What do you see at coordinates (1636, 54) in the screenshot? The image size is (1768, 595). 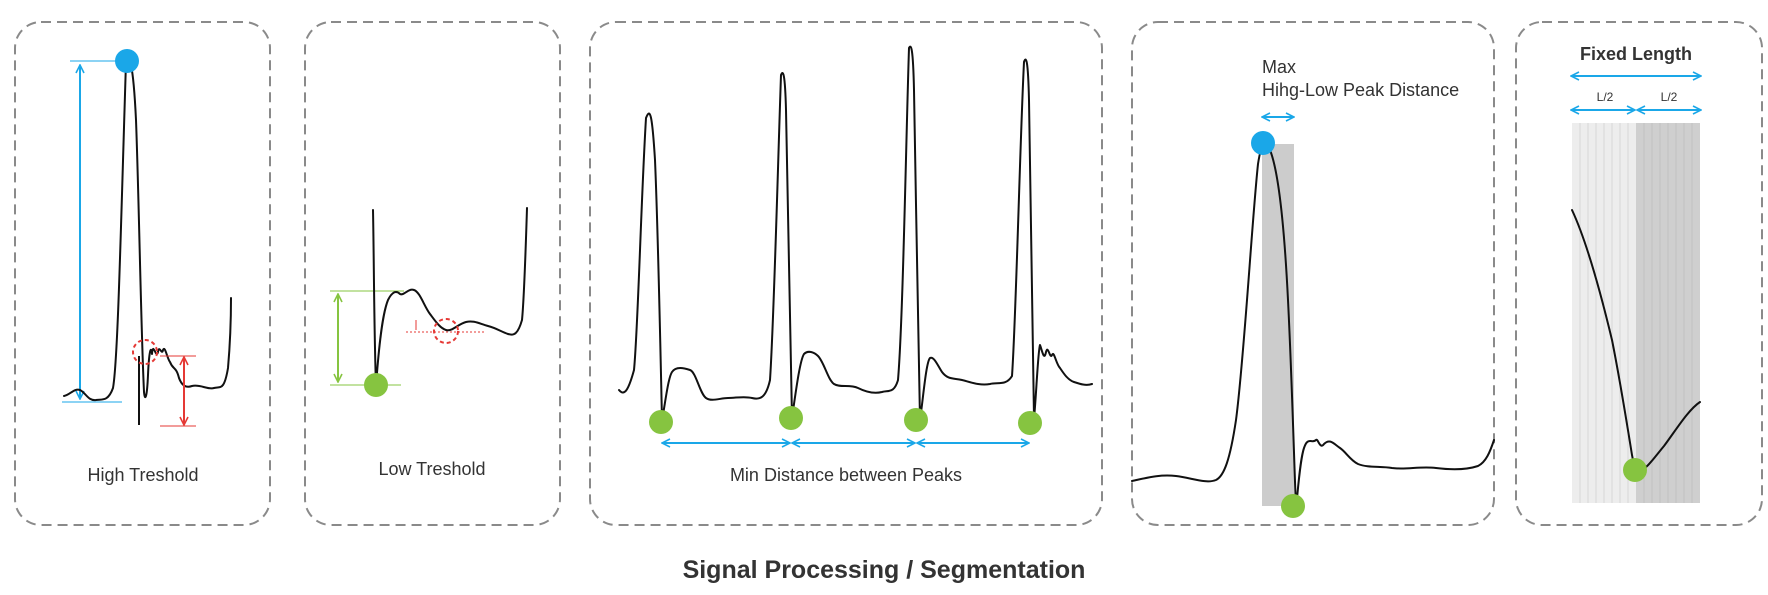 I see `panel-label: Fixed Length` at bounding box center [1636, 54].